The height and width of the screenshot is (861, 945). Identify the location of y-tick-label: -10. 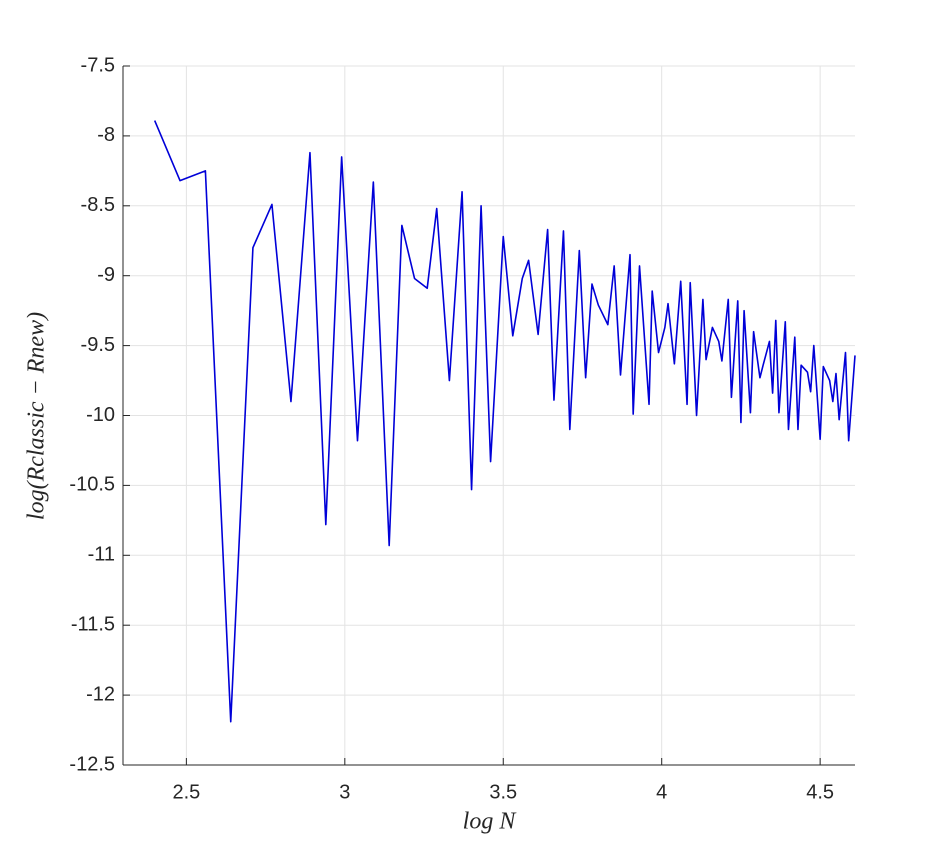
(100, 415).